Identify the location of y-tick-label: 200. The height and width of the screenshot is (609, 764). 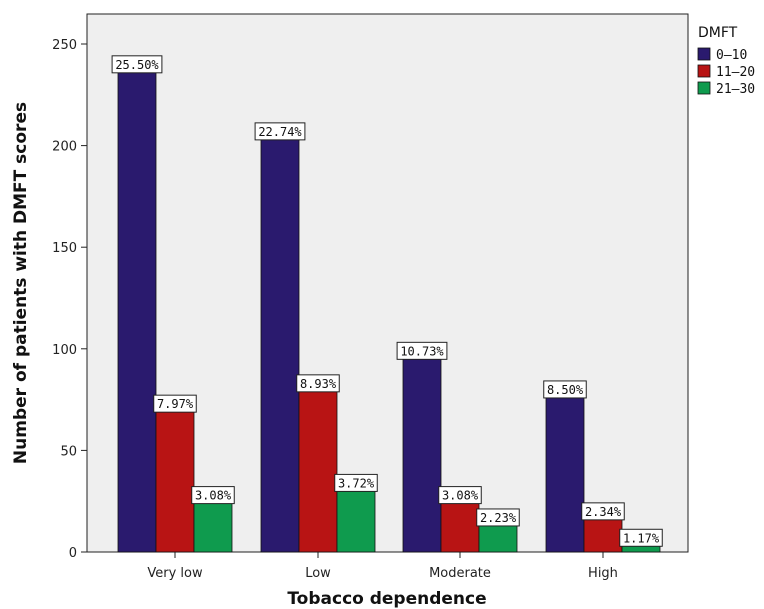
(64, 147).